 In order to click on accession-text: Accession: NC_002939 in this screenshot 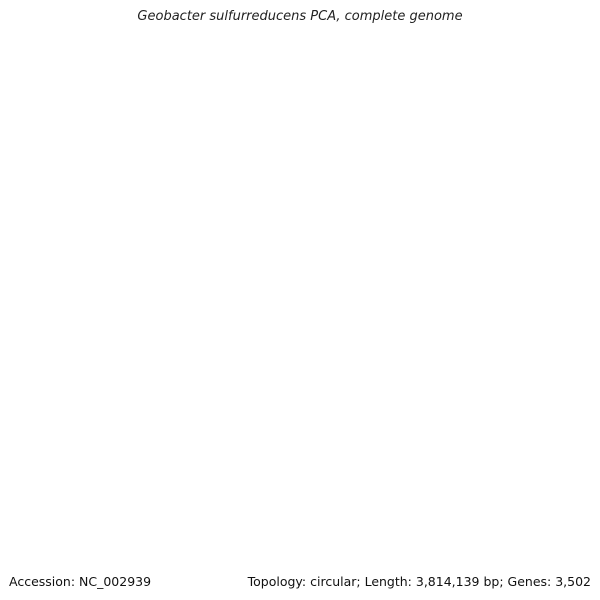, I will do `click(80, 581)`.